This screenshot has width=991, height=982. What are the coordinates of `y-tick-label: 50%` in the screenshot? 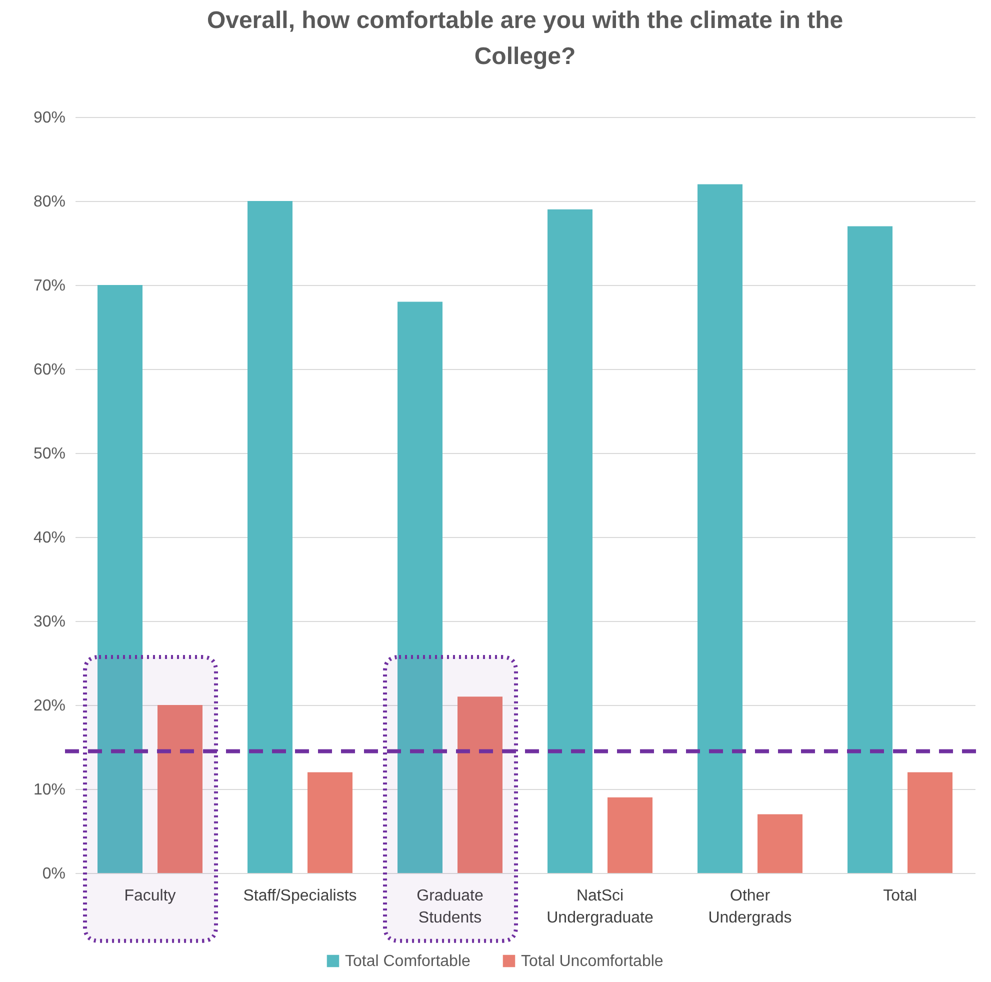 It's located at (49, 454).